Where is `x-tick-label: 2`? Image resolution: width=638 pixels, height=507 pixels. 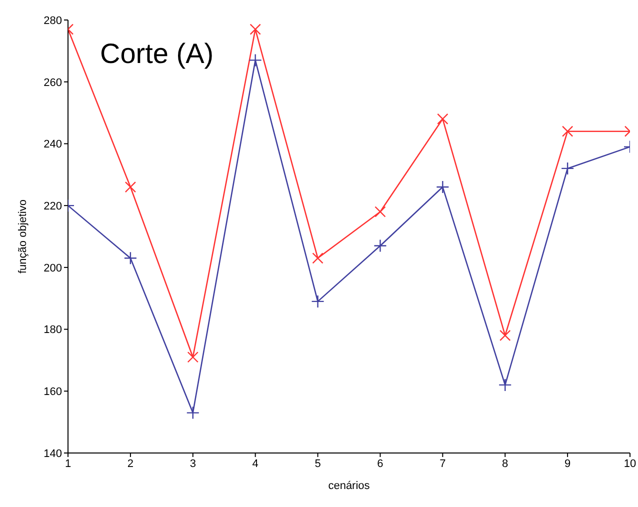 x-tick-label: 2 is located at coordinates (130, 464).